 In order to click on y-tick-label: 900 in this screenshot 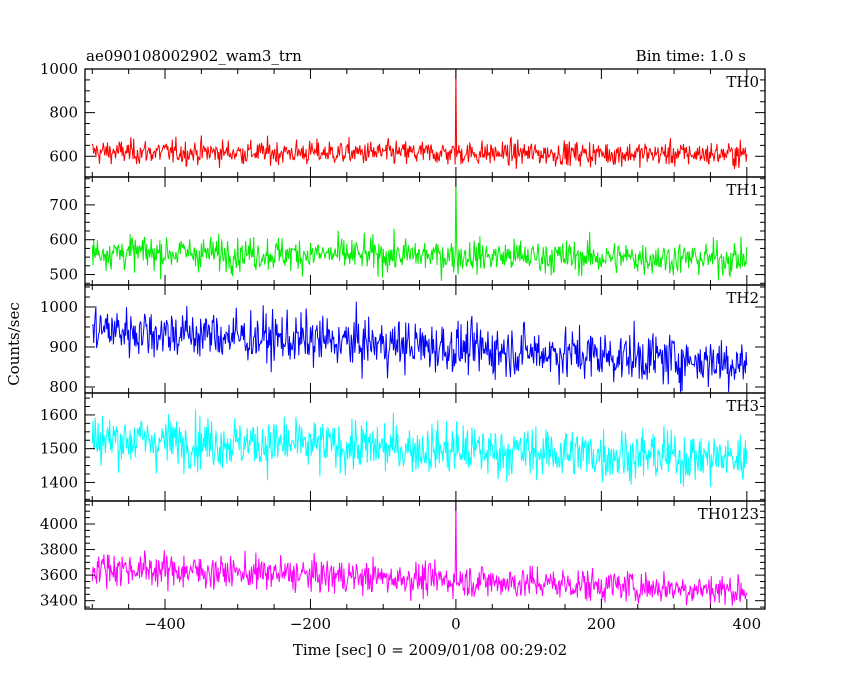, I will do `click(63, 347)`.